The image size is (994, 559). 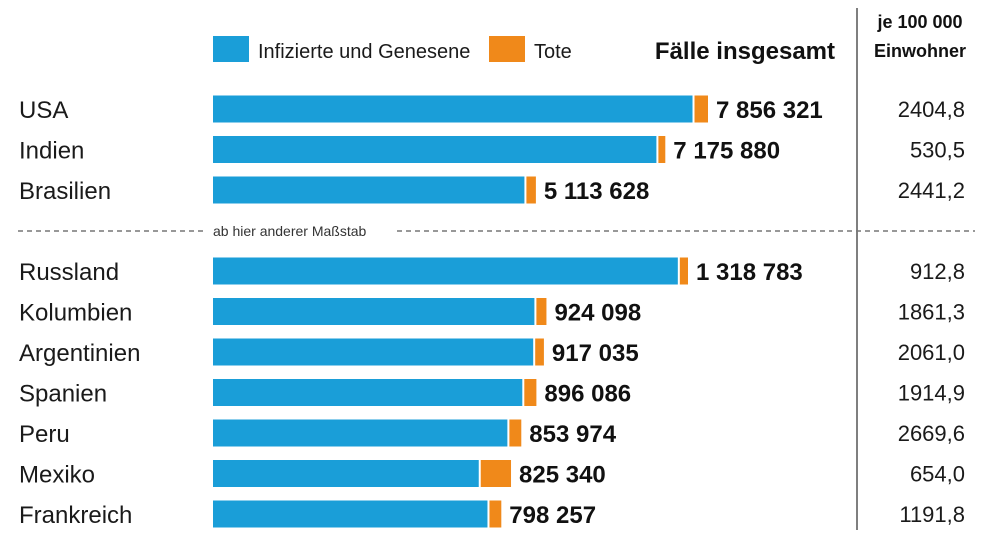 What do you see at coordinates (931, 190) in the screenshot?
I see `rate-value-label: 2441,2` at bounding box center [931, 190].